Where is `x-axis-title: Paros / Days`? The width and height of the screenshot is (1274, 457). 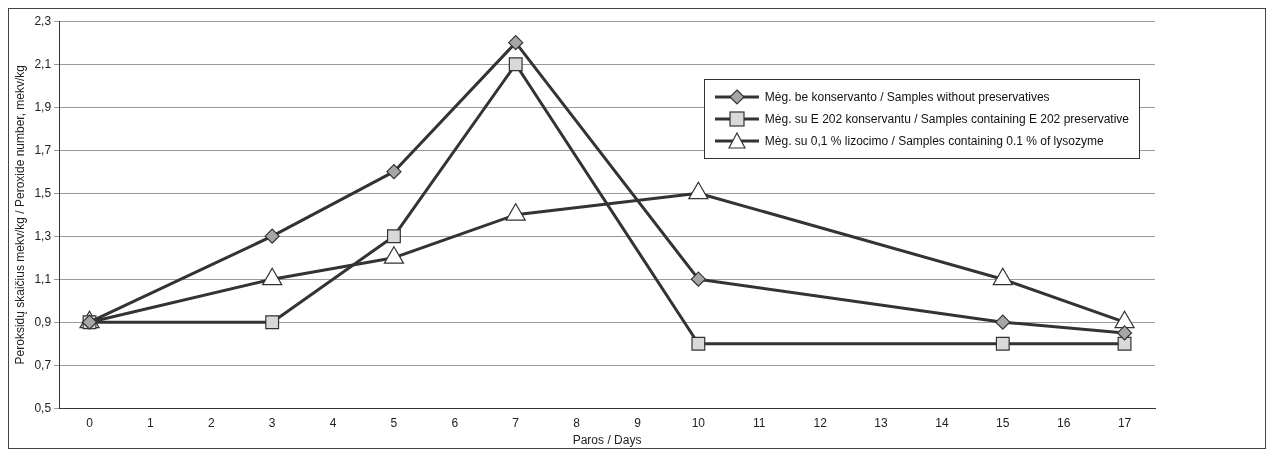 x-axis-title: Paros / Days is located at coordinates (607, 440).